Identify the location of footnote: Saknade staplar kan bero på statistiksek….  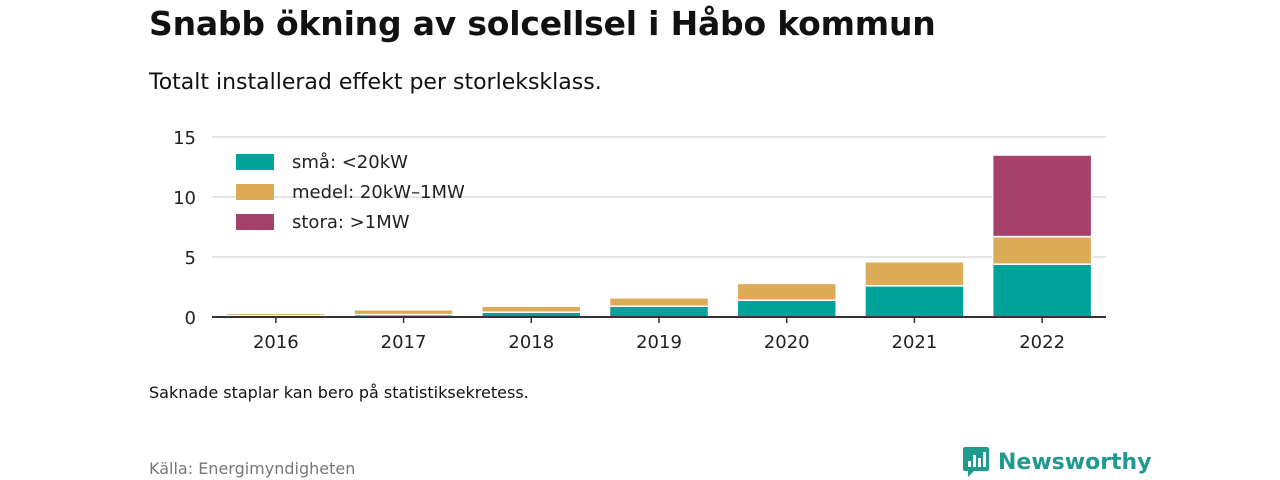
(339, 392).